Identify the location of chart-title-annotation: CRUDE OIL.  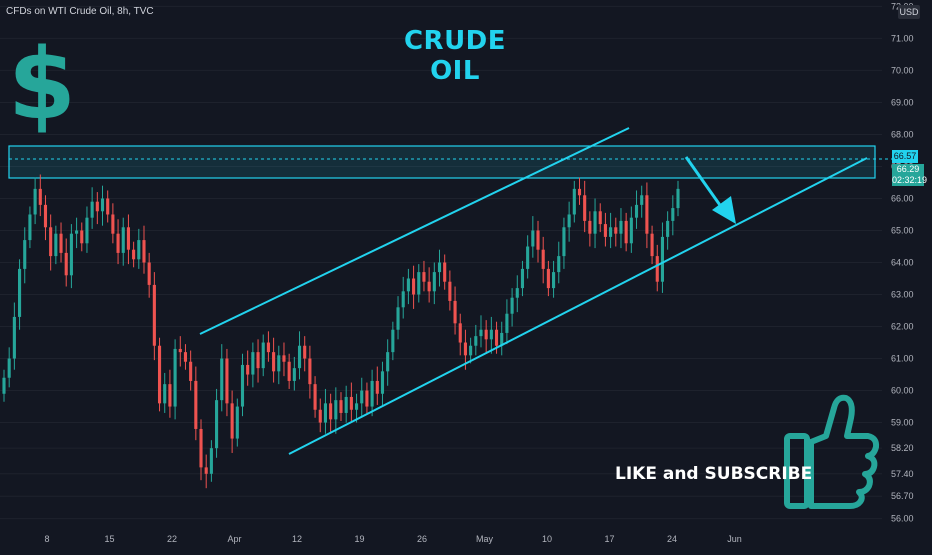
(455, 56).